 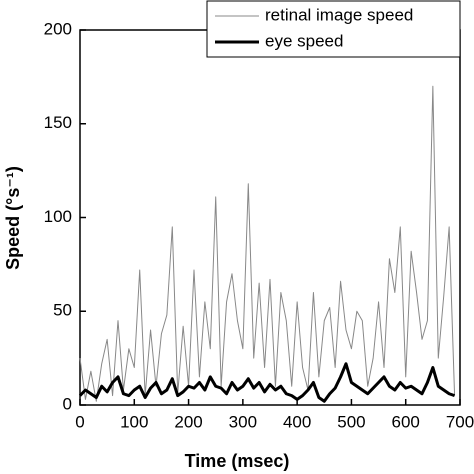 What do you see at coordinates (134, 421) in the screenshot?
I see `x-tick-label: 100` at bounding box center [134, 421].